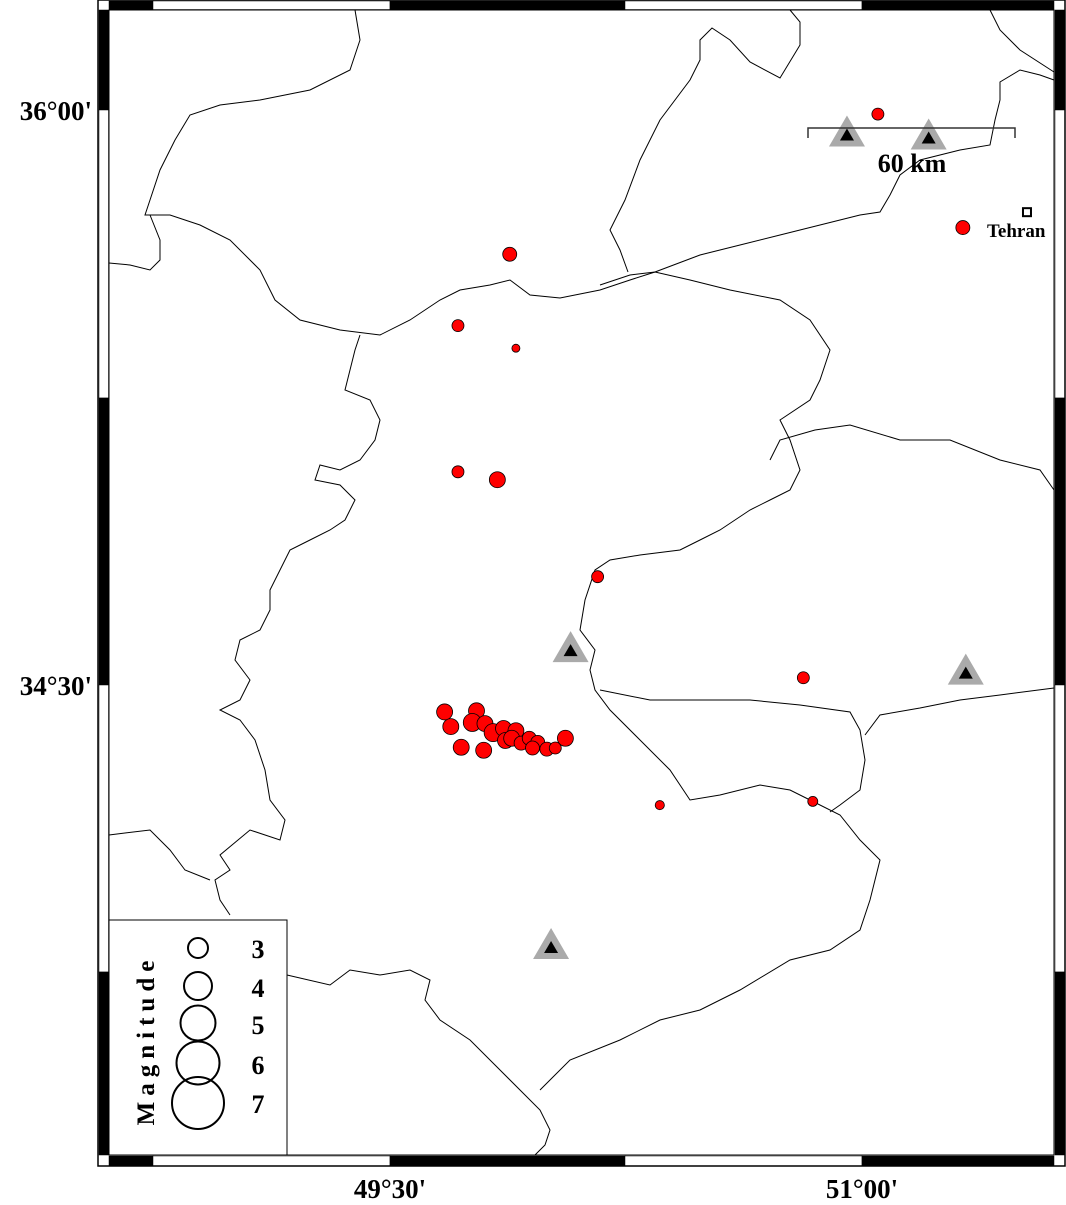 This screenshot has width=1066, height=1205. Describe the element at coordinates (198, 1037) in the screenshot. I see `magnitude-legend: Magnitude 3 4 5 6 7` at that location.